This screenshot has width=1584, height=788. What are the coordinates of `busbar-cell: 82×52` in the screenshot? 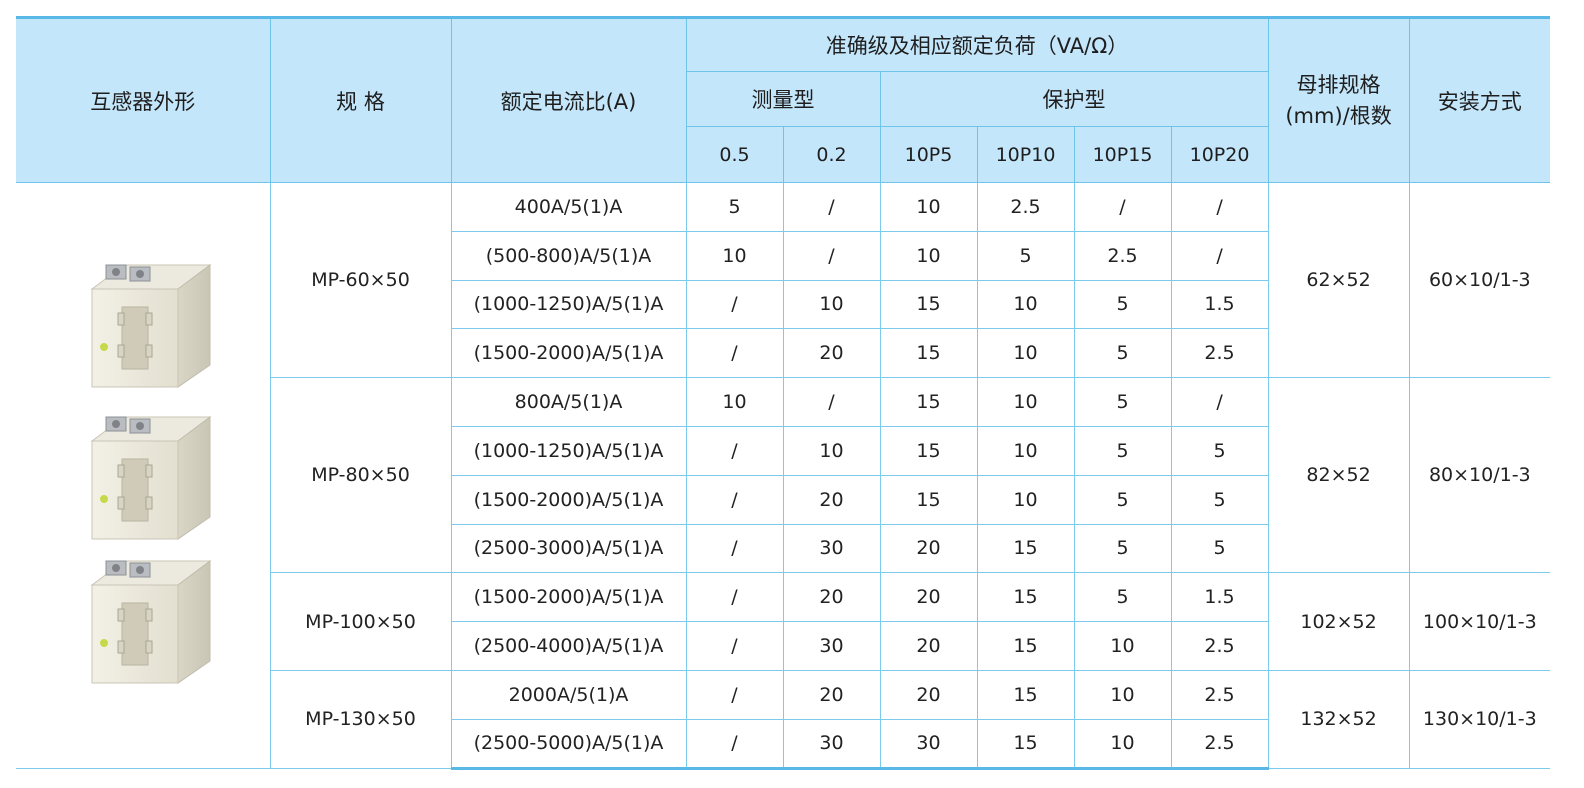 It's located at (1338, 475).